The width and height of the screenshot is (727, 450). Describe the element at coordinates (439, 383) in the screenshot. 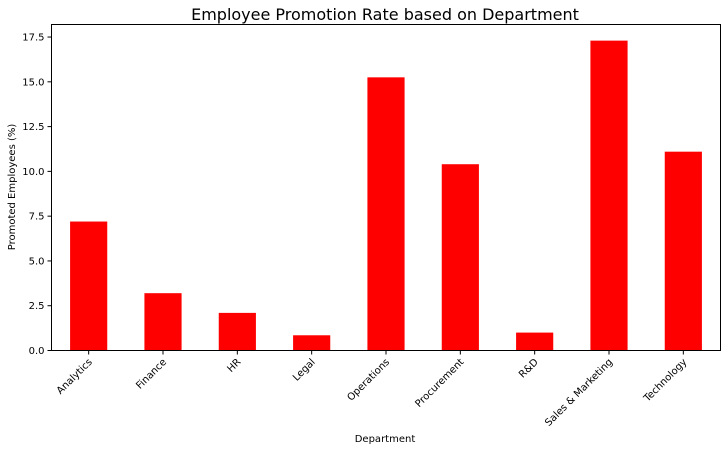

I see `x-tick-label: Procurement` at that location.